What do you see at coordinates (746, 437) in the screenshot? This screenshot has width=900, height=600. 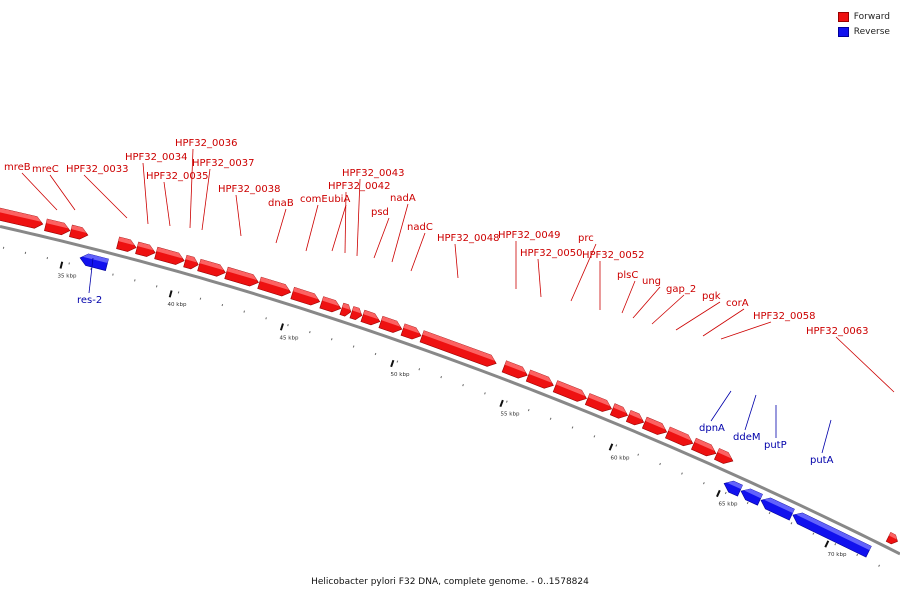 I see `reverse-gene-label: ddeM` at bounding box center [746, 437].